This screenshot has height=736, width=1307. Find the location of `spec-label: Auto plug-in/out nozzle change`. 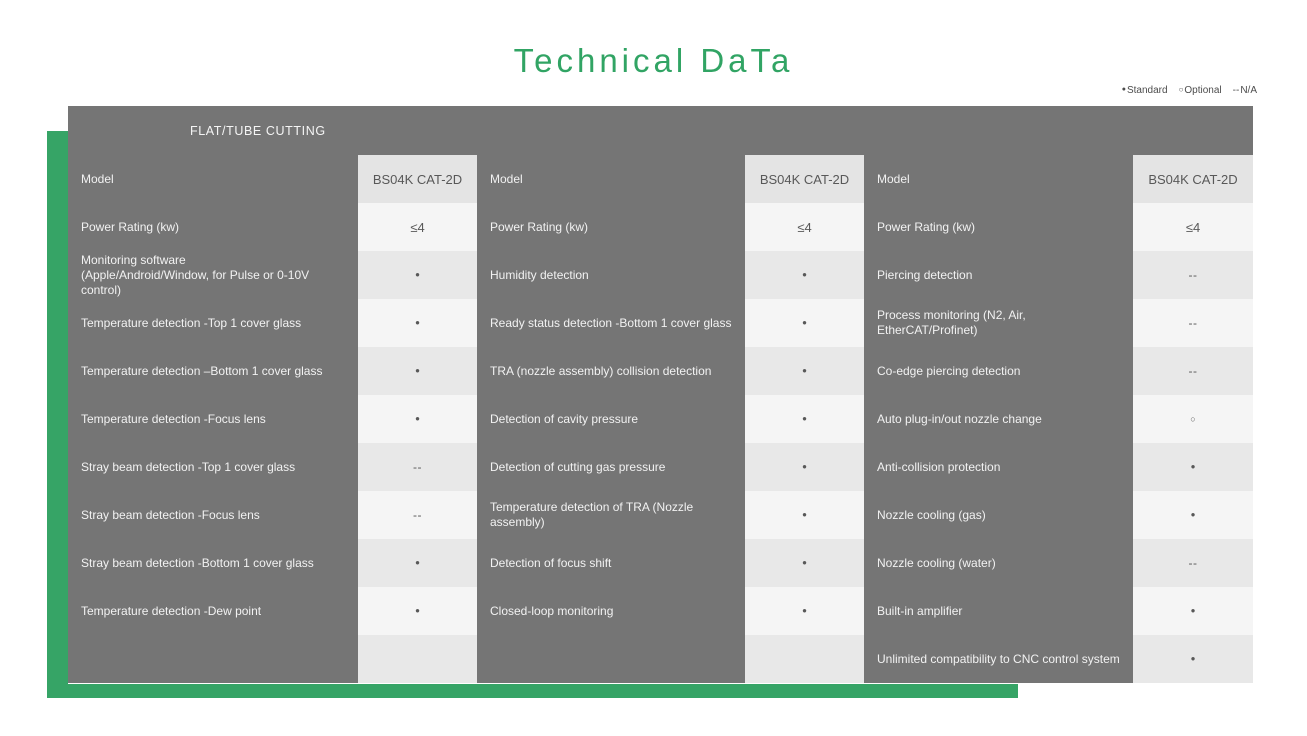

spec-label: Auto plug-in/out nozzle change is located at coordinates (959, 418).